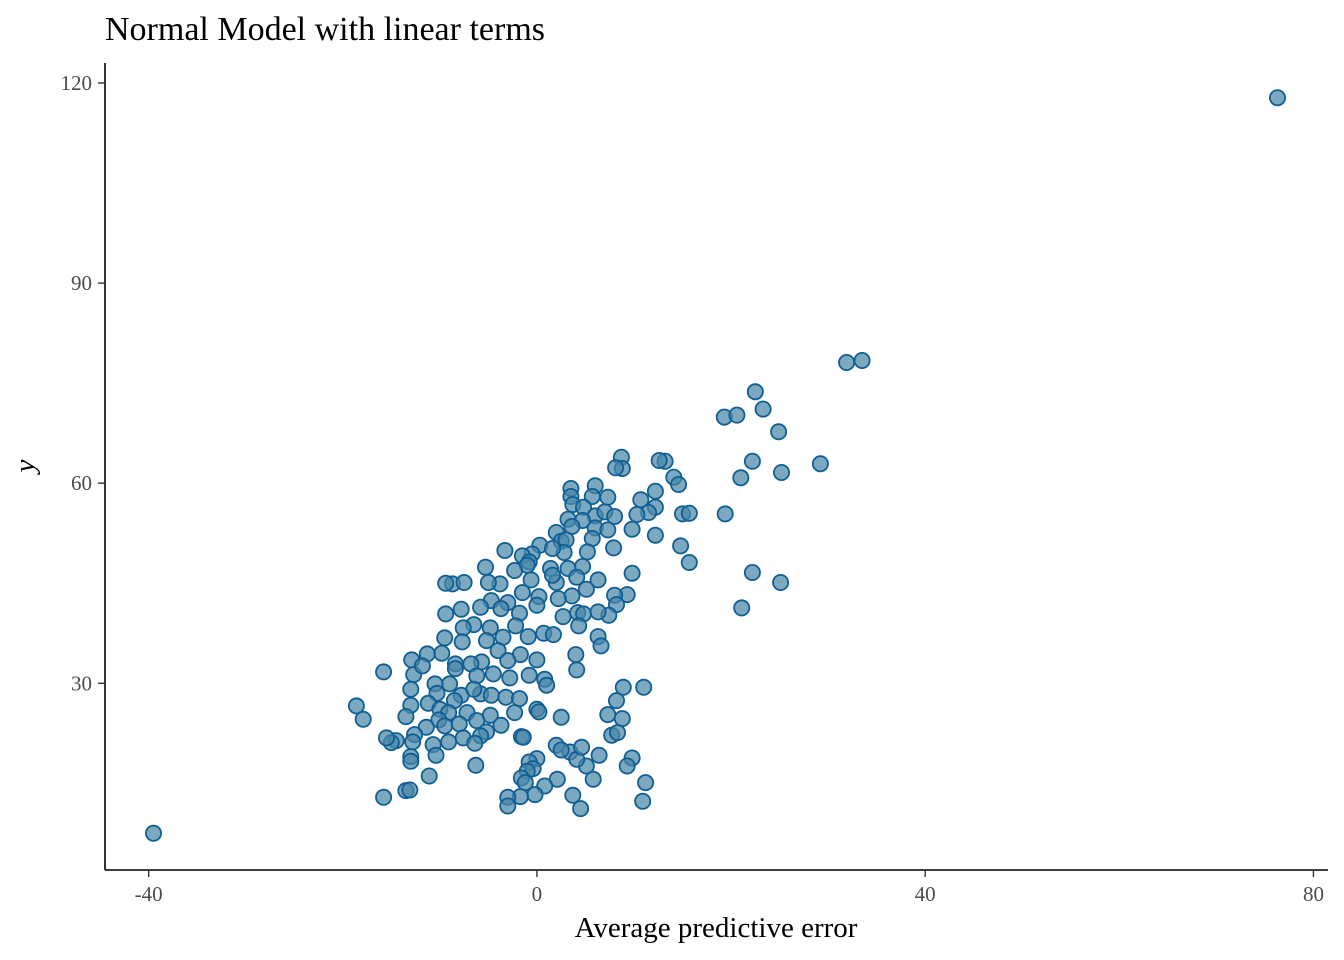  Describe the element at coordinates (25, 467) in the screenshot. I see `y-axis-label: y` at that location.